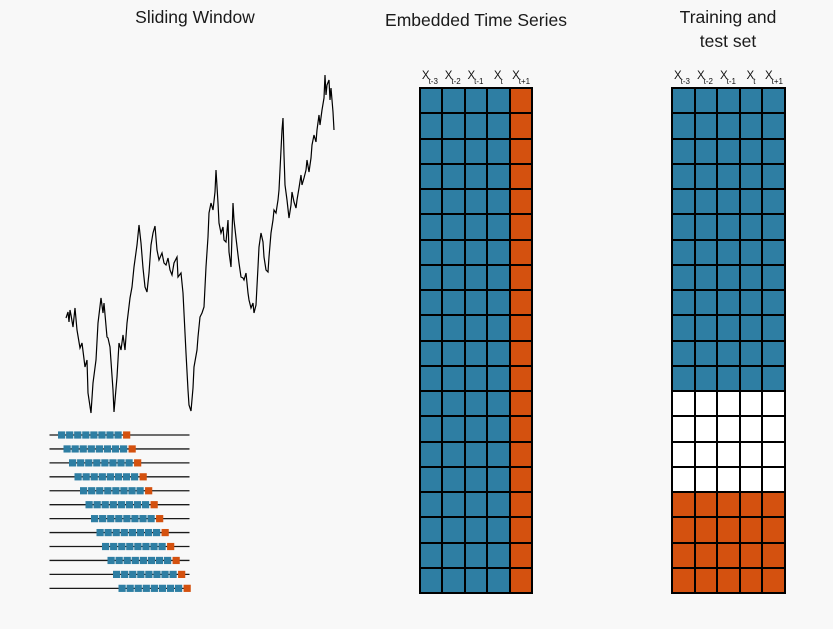  What do you see at coordinates (773, 77) in the screenshot?
I see `column-header-label: Xt+1` at bounding box center [773, 77].